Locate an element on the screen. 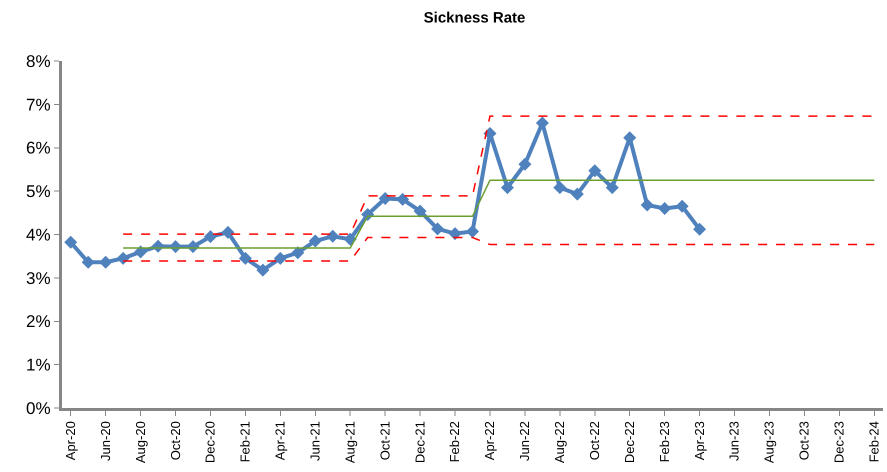 Image resolution: width=887 pixels, height=472 pixels. y-tick-label: 8% is located at coordinates (38, 61).